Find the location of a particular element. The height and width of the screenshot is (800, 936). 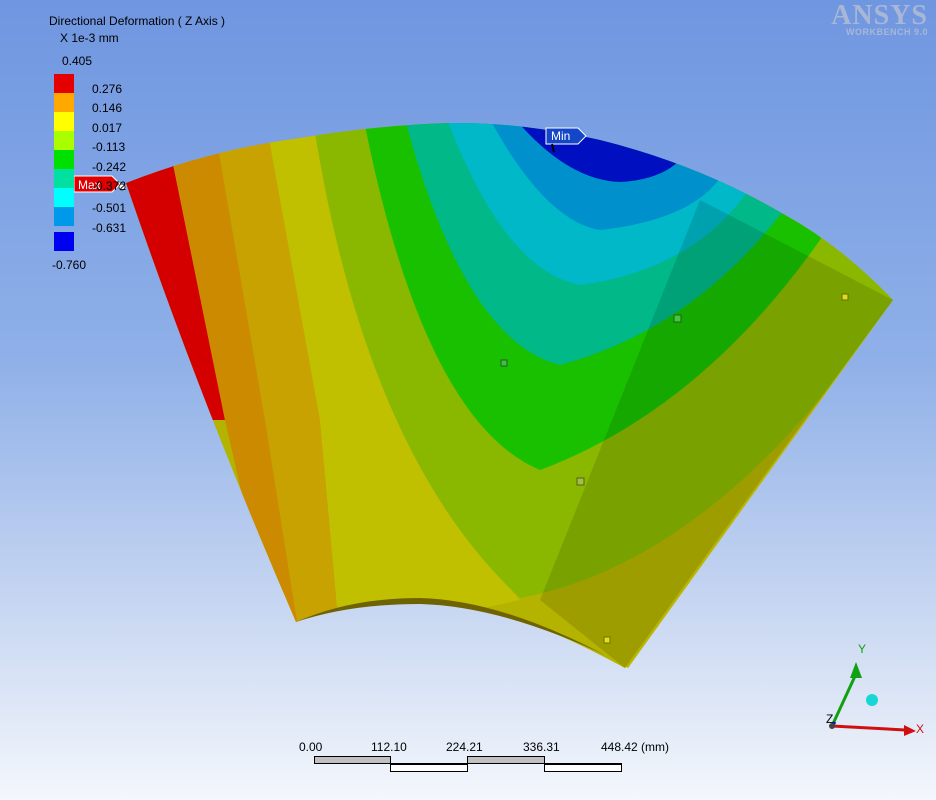

scale-label: 0.00 is located at coordinates (311, 747).